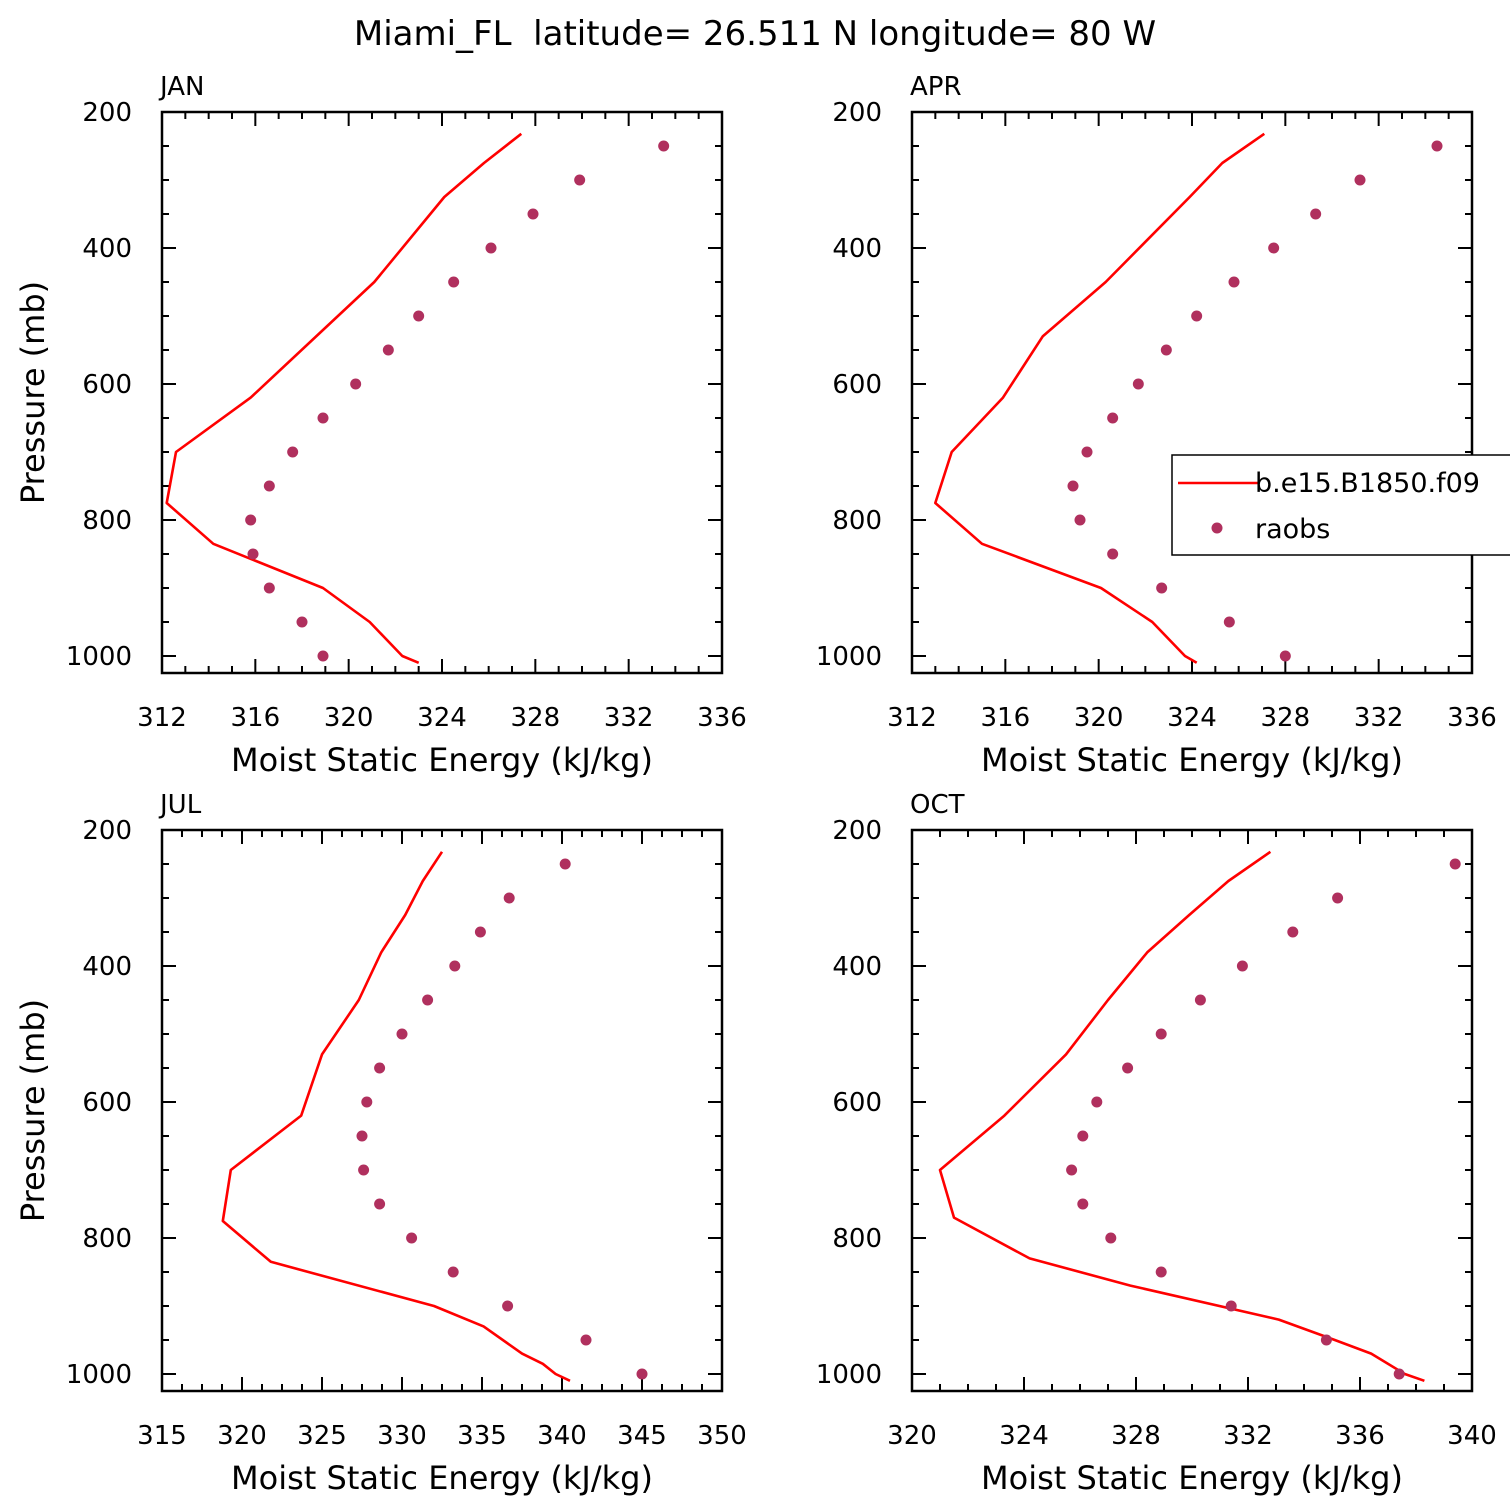 The width and height of the screenshot is (1510, 1510). I want to click on panel-label: OCT, so click(937, 805).